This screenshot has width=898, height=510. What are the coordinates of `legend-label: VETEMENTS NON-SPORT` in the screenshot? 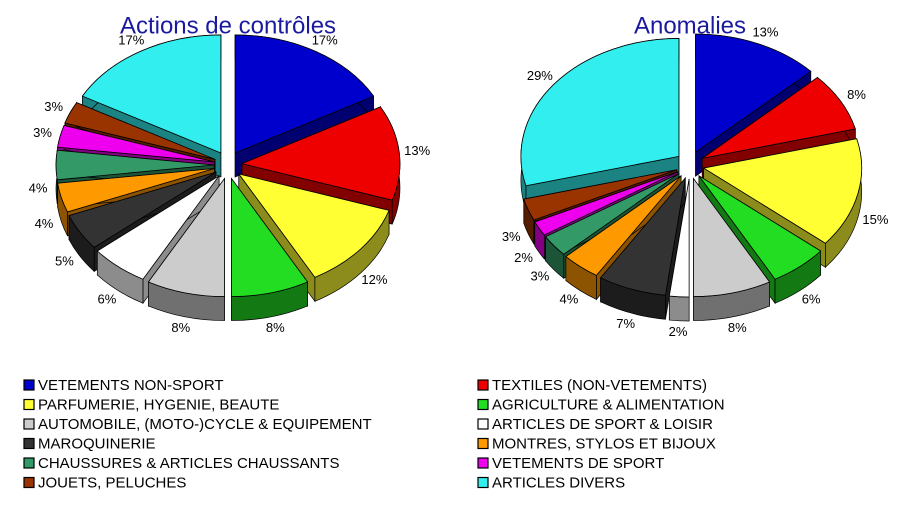 It's located at (131, 385).